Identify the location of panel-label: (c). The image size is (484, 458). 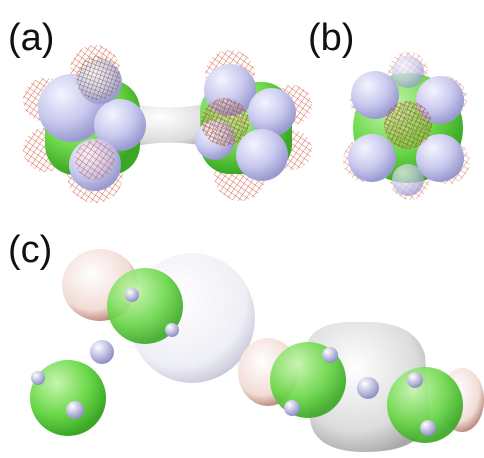
(30, 250).